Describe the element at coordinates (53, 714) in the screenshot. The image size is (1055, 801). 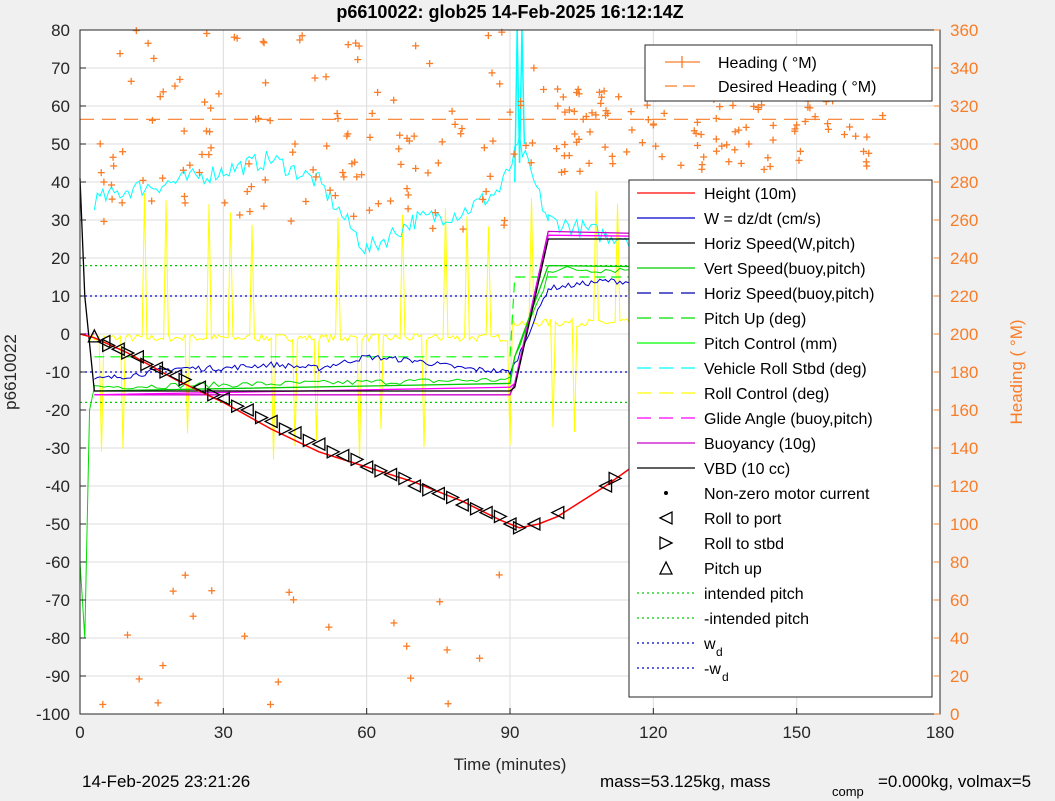
I see `y-tick-label: -100` at that location.